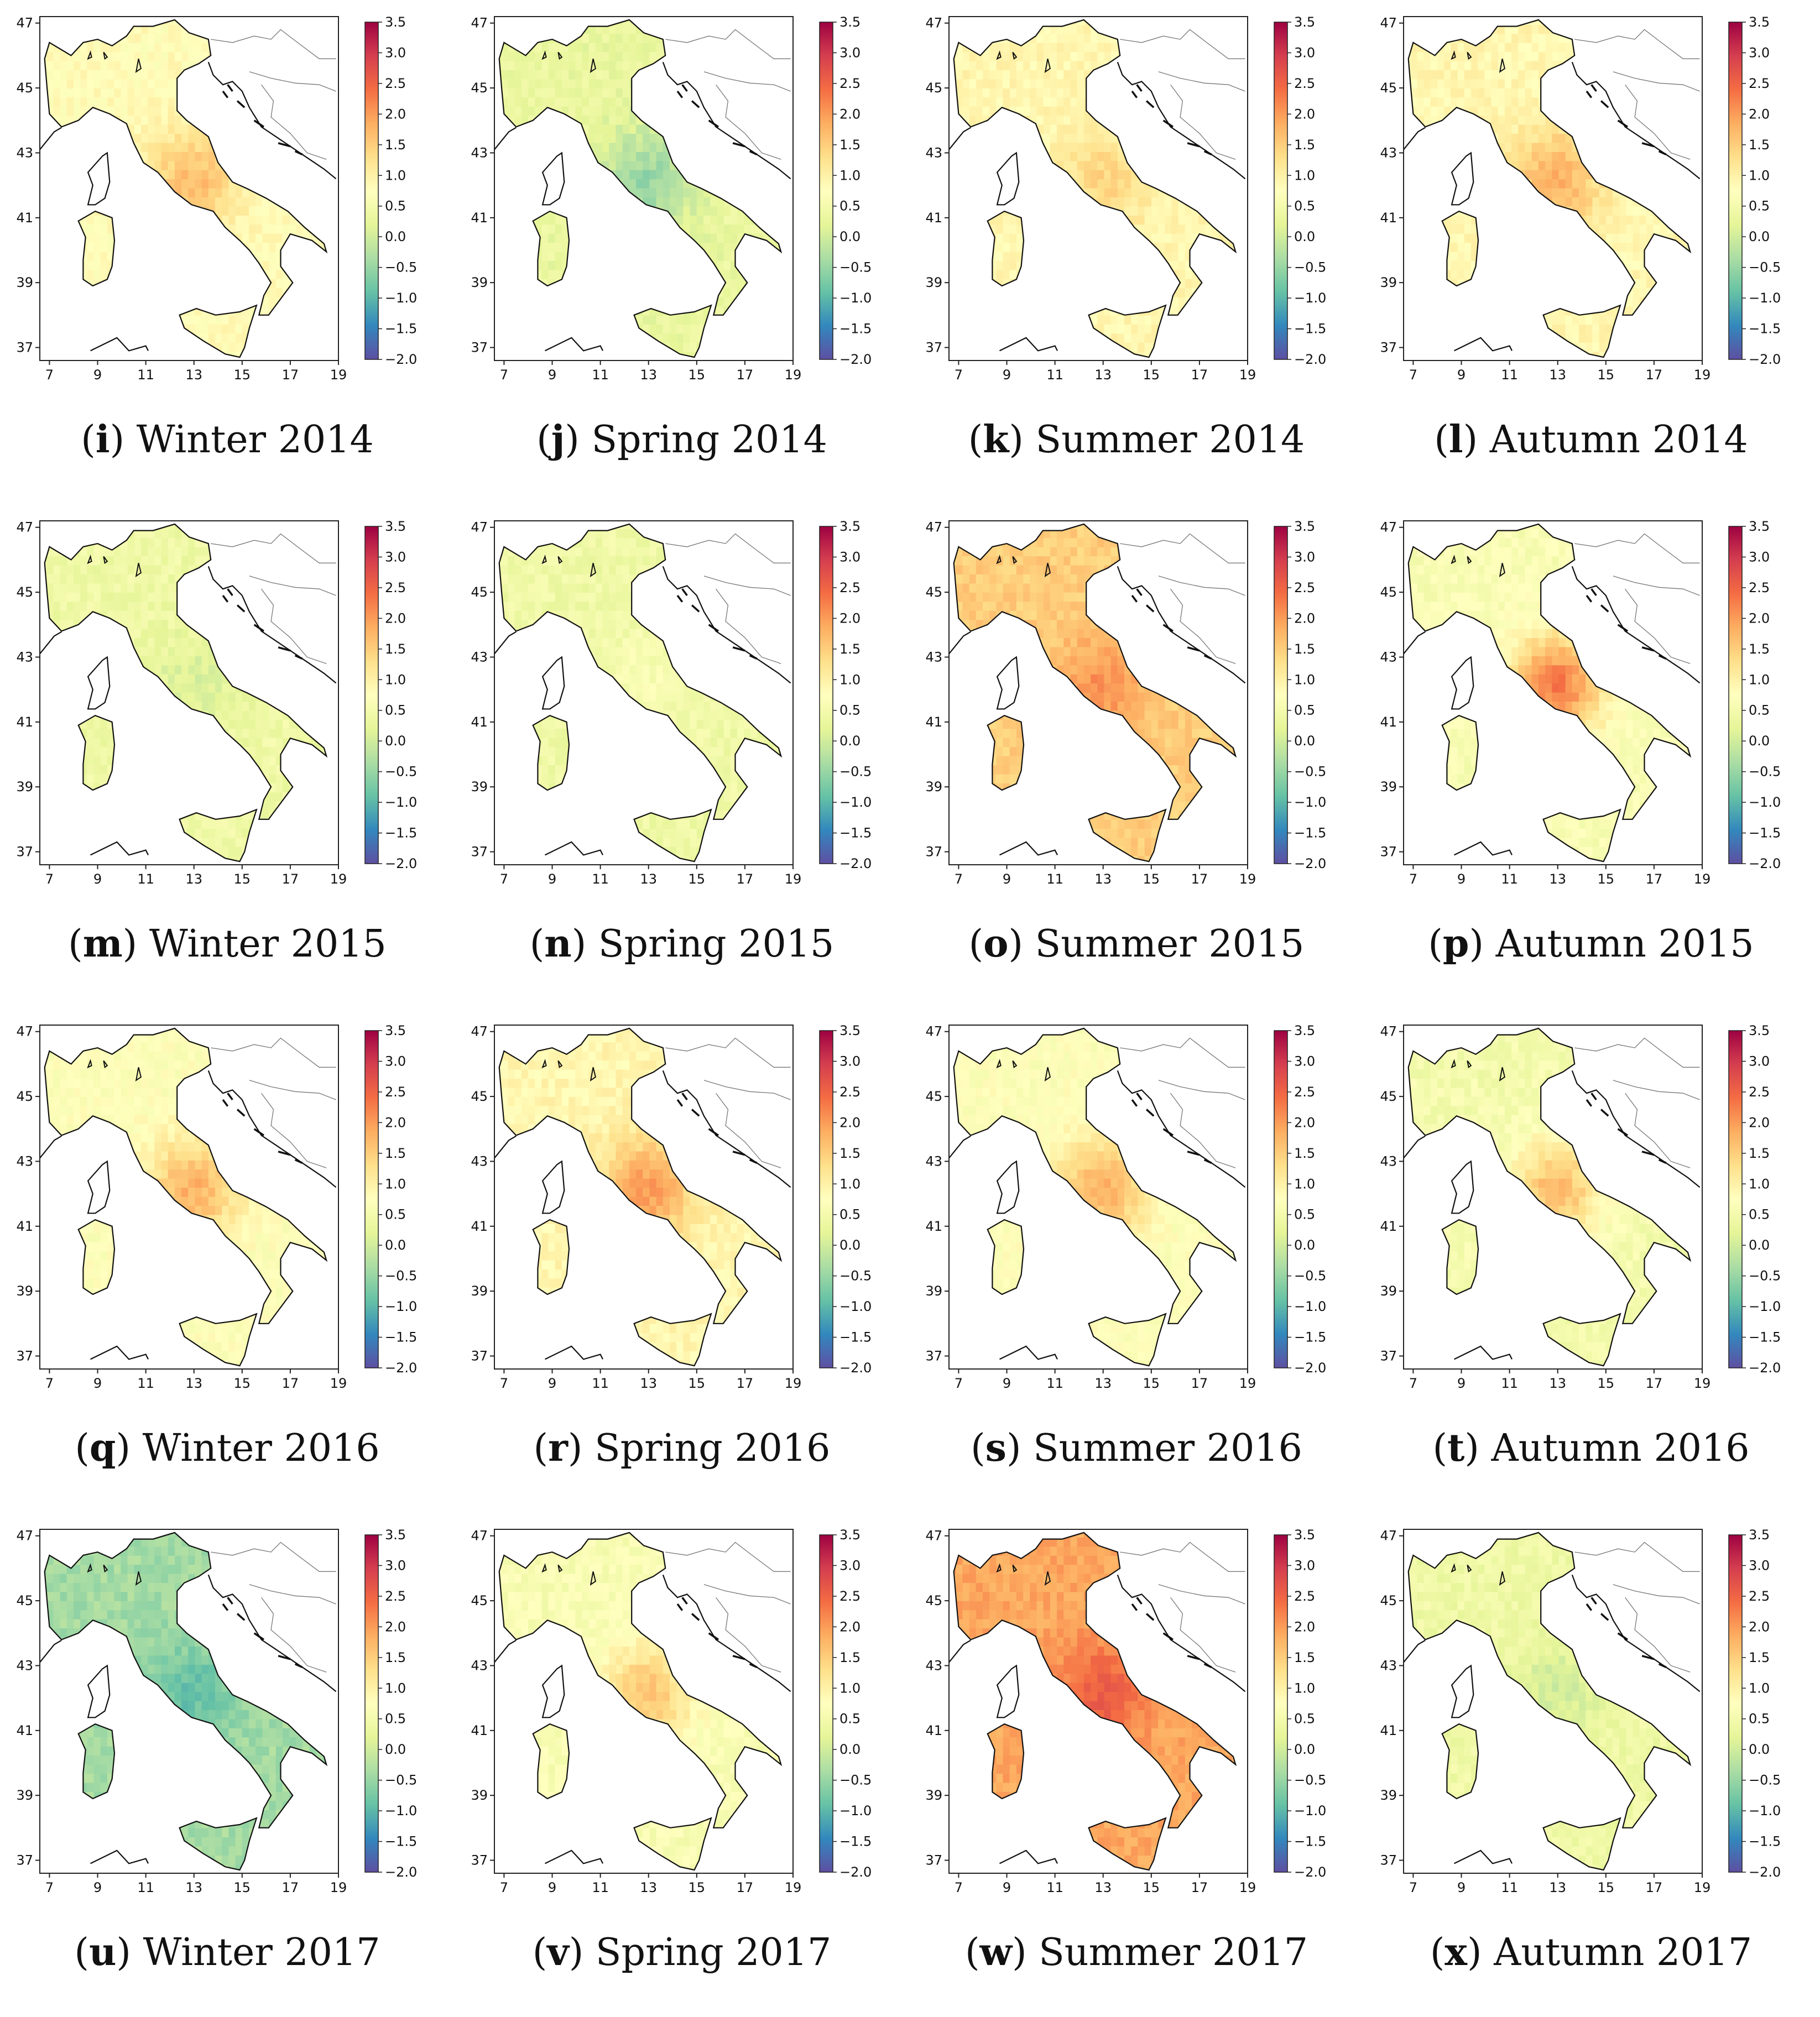 The image size is (1820, 2017). What do you see at coordinates (855, 1306) in the screenshot?
I see `colorbar-tick-label: −1.0` at bounding box center [855, 1306].